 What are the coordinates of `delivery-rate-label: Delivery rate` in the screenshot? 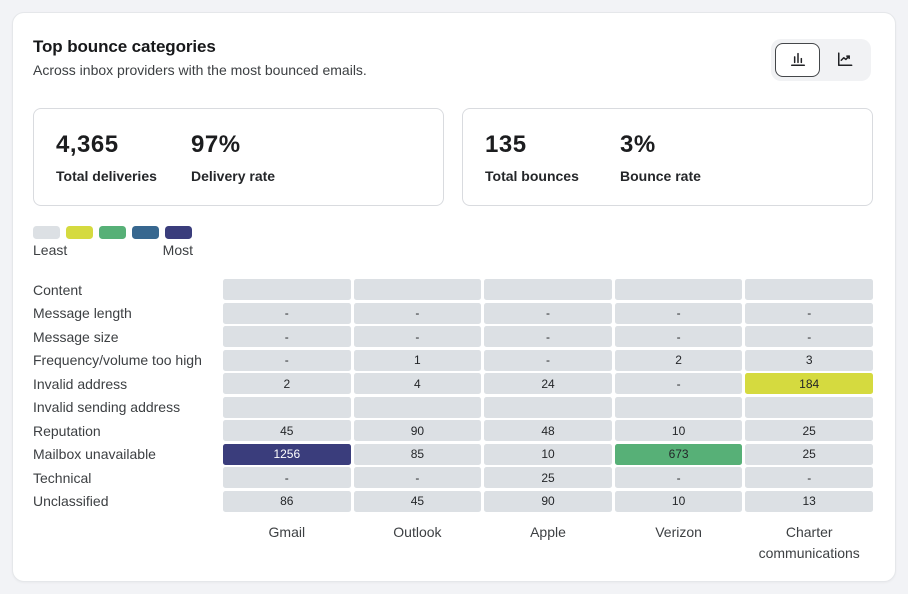 It's located at (233, 175).